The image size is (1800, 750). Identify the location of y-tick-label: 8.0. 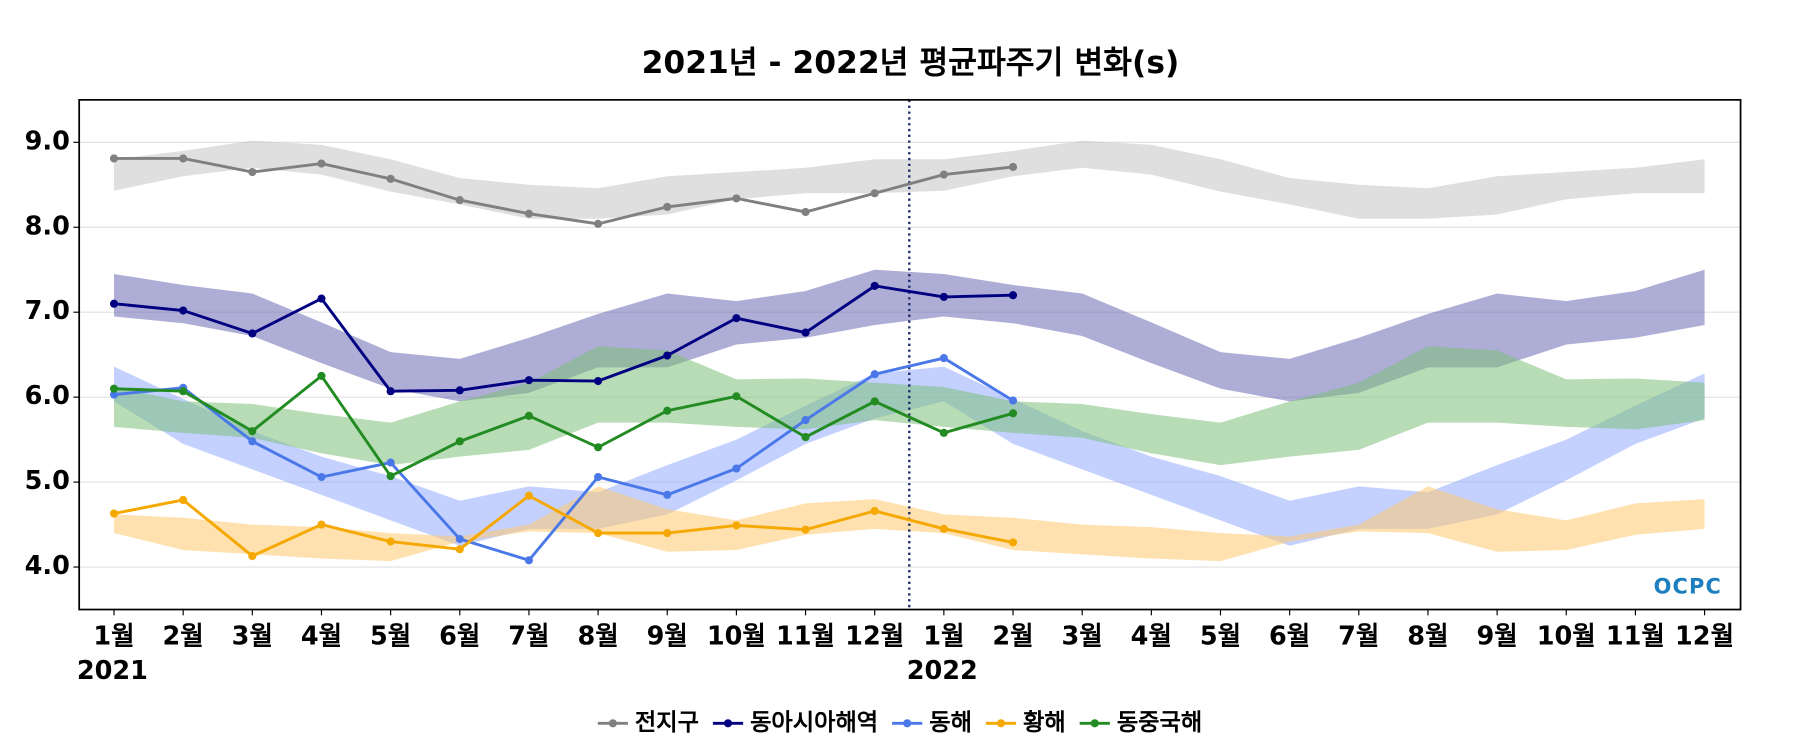
(47, 226).